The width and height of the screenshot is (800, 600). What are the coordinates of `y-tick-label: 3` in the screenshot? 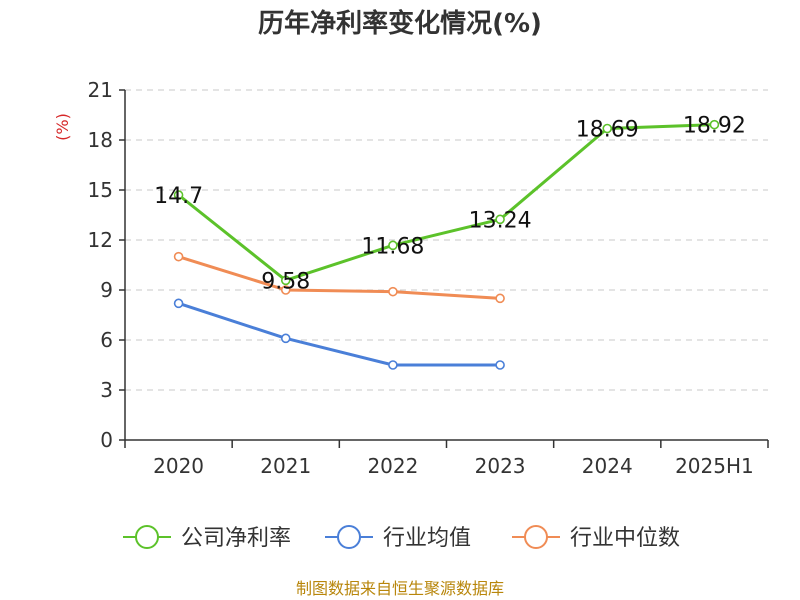 It's located at (106, 390).